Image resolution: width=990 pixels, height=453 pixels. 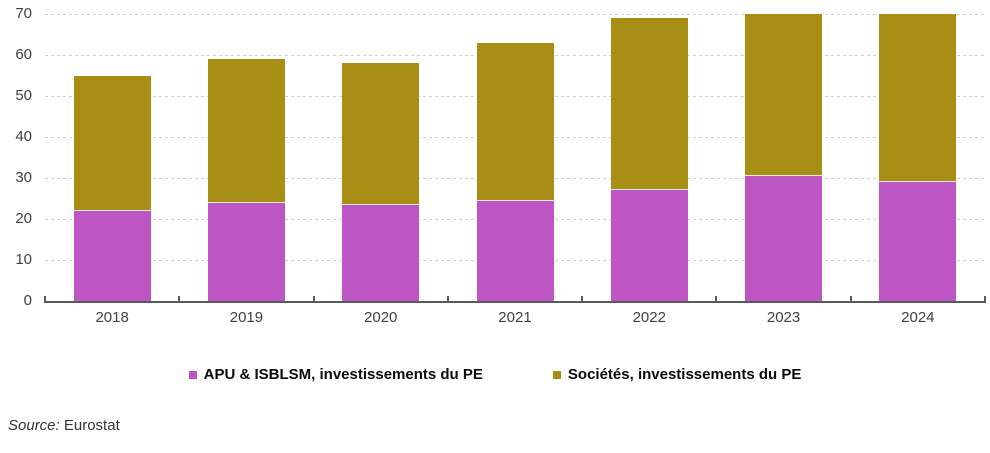 What do you see at coordinates (649, 104) in the screenshot?
I see `bar-2022-societes` at bounding box center [649, 104].